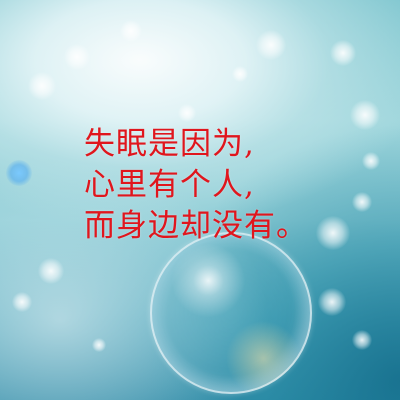  I want to click on poem-line-3: 而身边却没有。, so click(196, 226).